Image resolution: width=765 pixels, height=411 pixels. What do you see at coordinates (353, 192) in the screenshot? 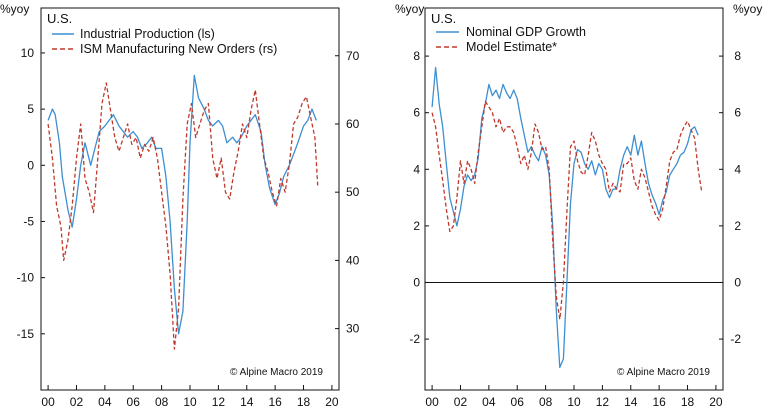
I see `right-tick-label: 50` at bounding box center [353, 192].